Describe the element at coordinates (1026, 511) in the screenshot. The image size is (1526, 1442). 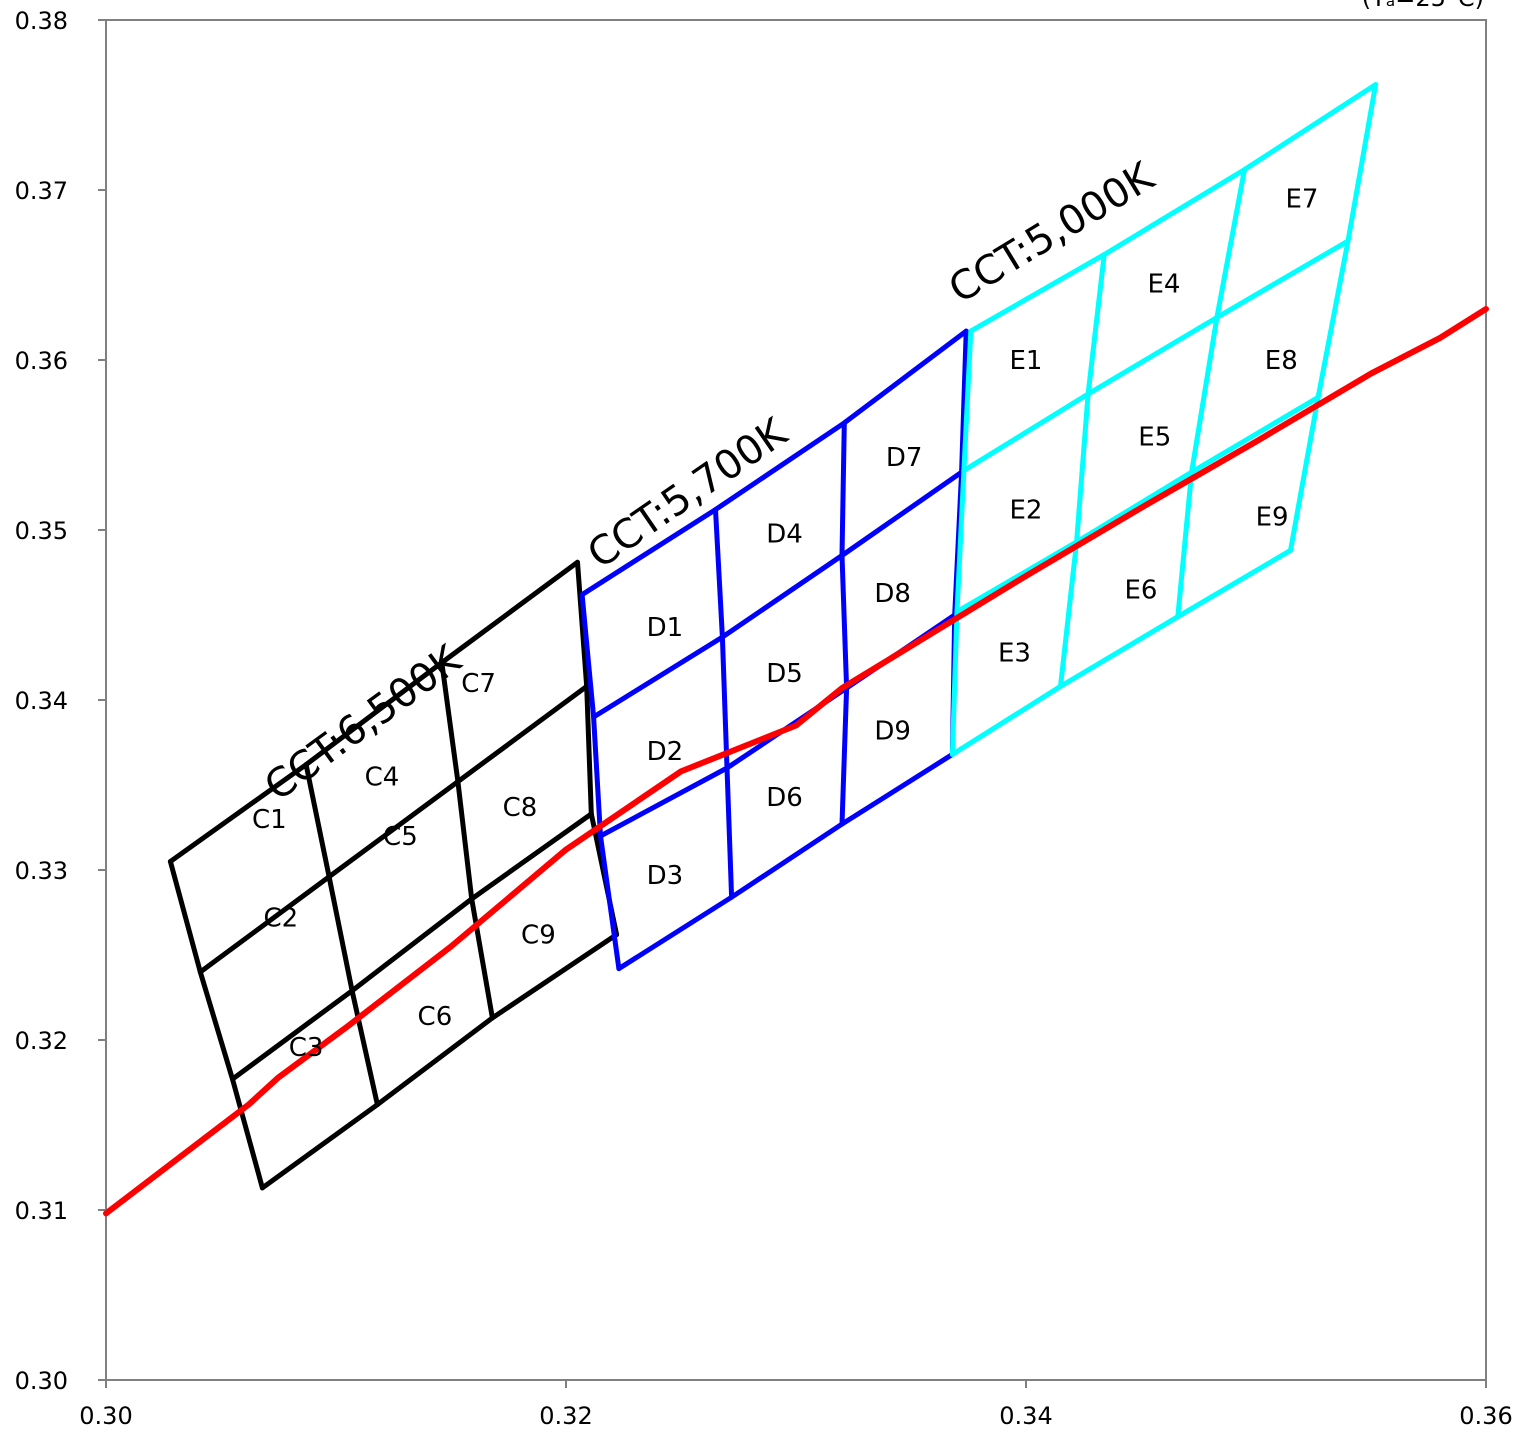
I see `bin-label-e2: E2` at that location.